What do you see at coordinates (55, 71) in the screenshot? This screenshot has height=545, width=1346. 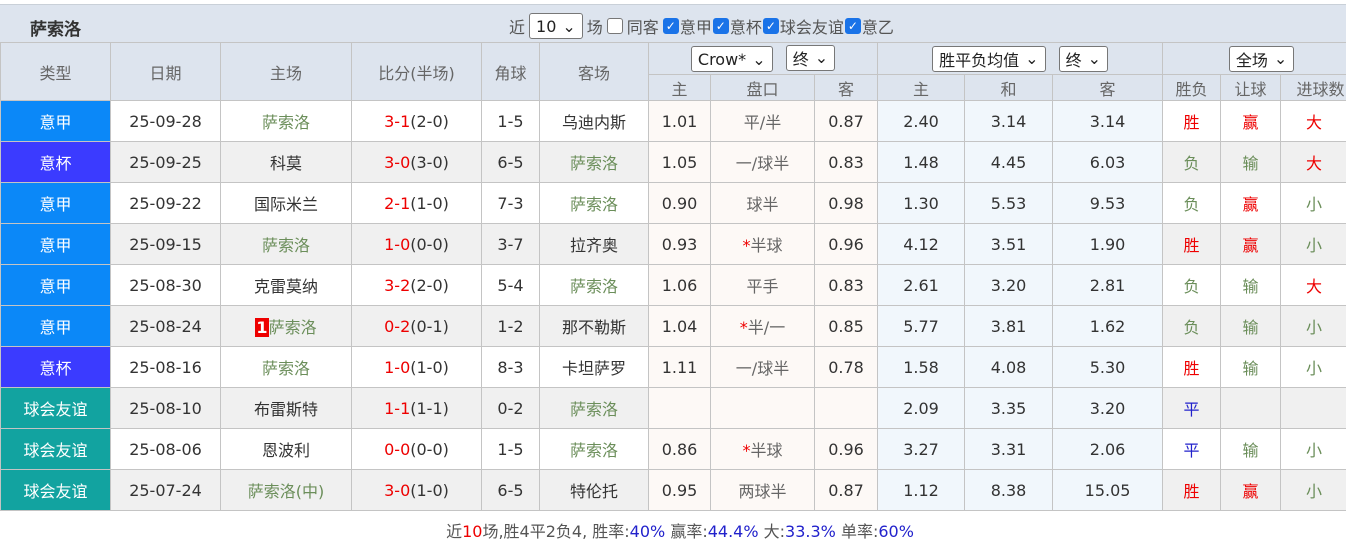 I see `col-type: 类型` at bounding box center [55, 71].